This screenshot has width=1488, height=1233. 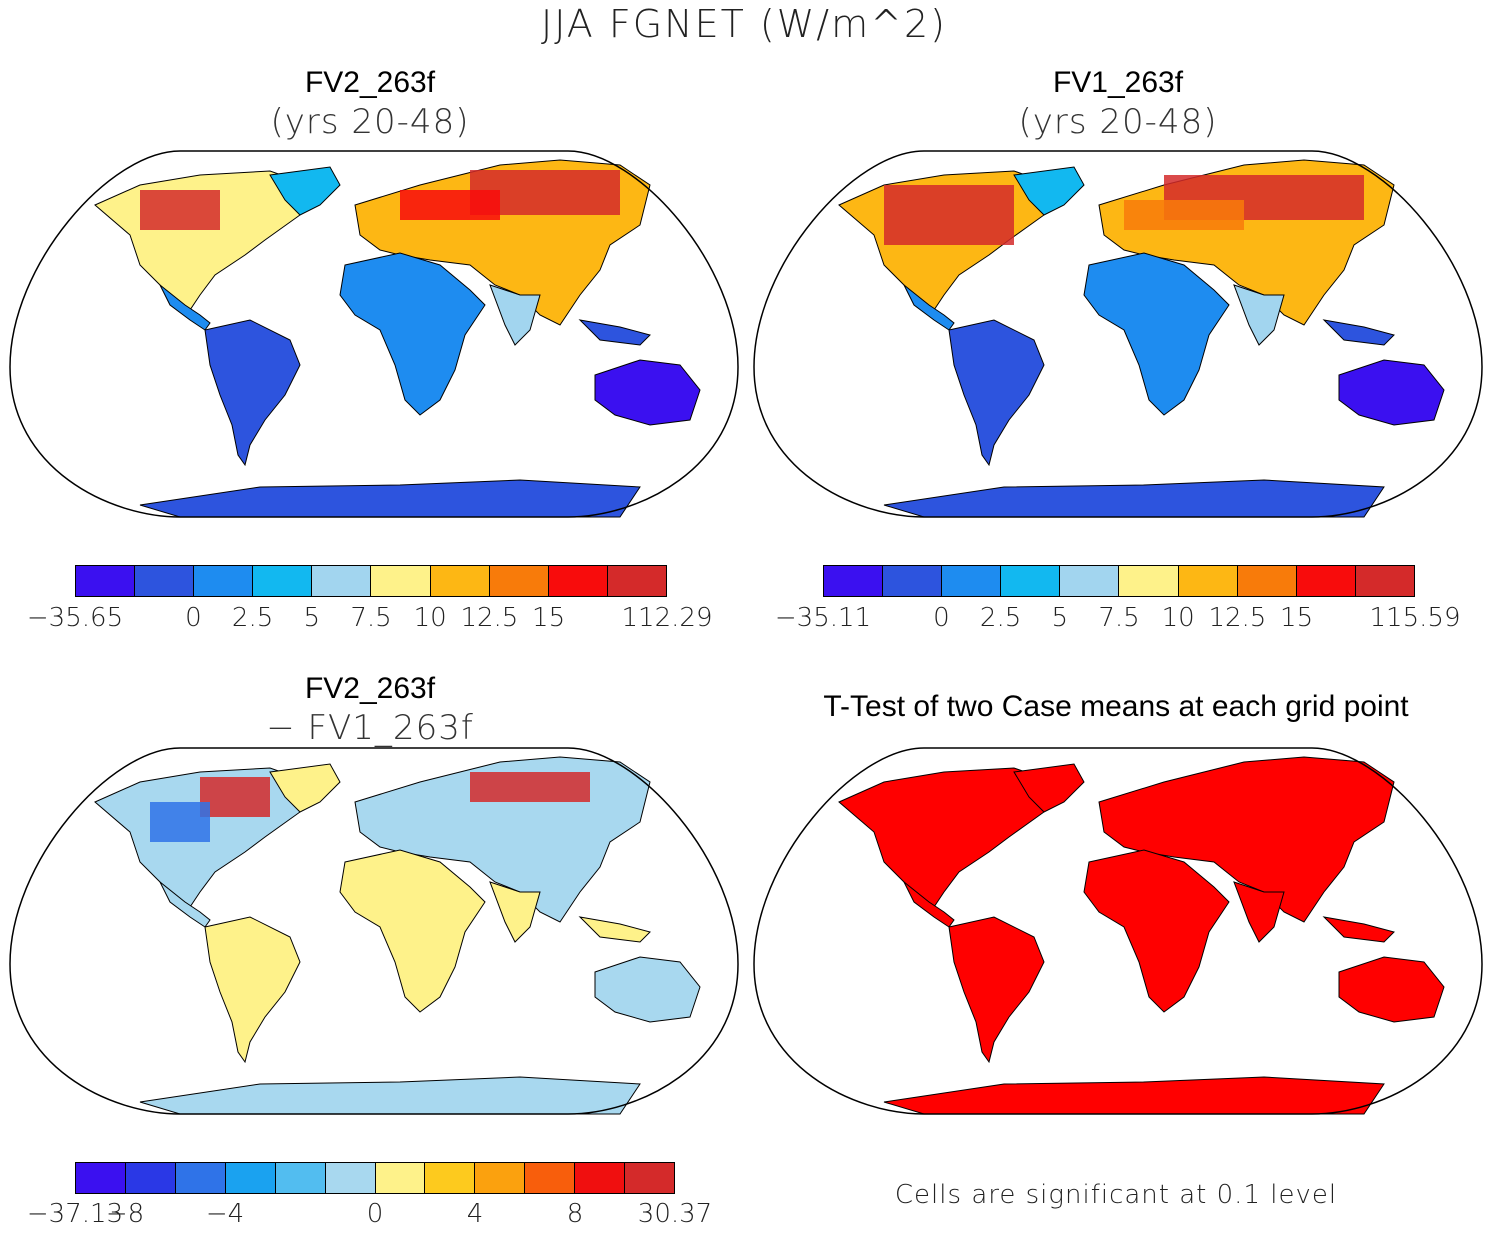 What do you see at coordinates (370, 82) in the screenshot?
I see `panel1-title: FV2_263f` at bounding box center [370, 82].